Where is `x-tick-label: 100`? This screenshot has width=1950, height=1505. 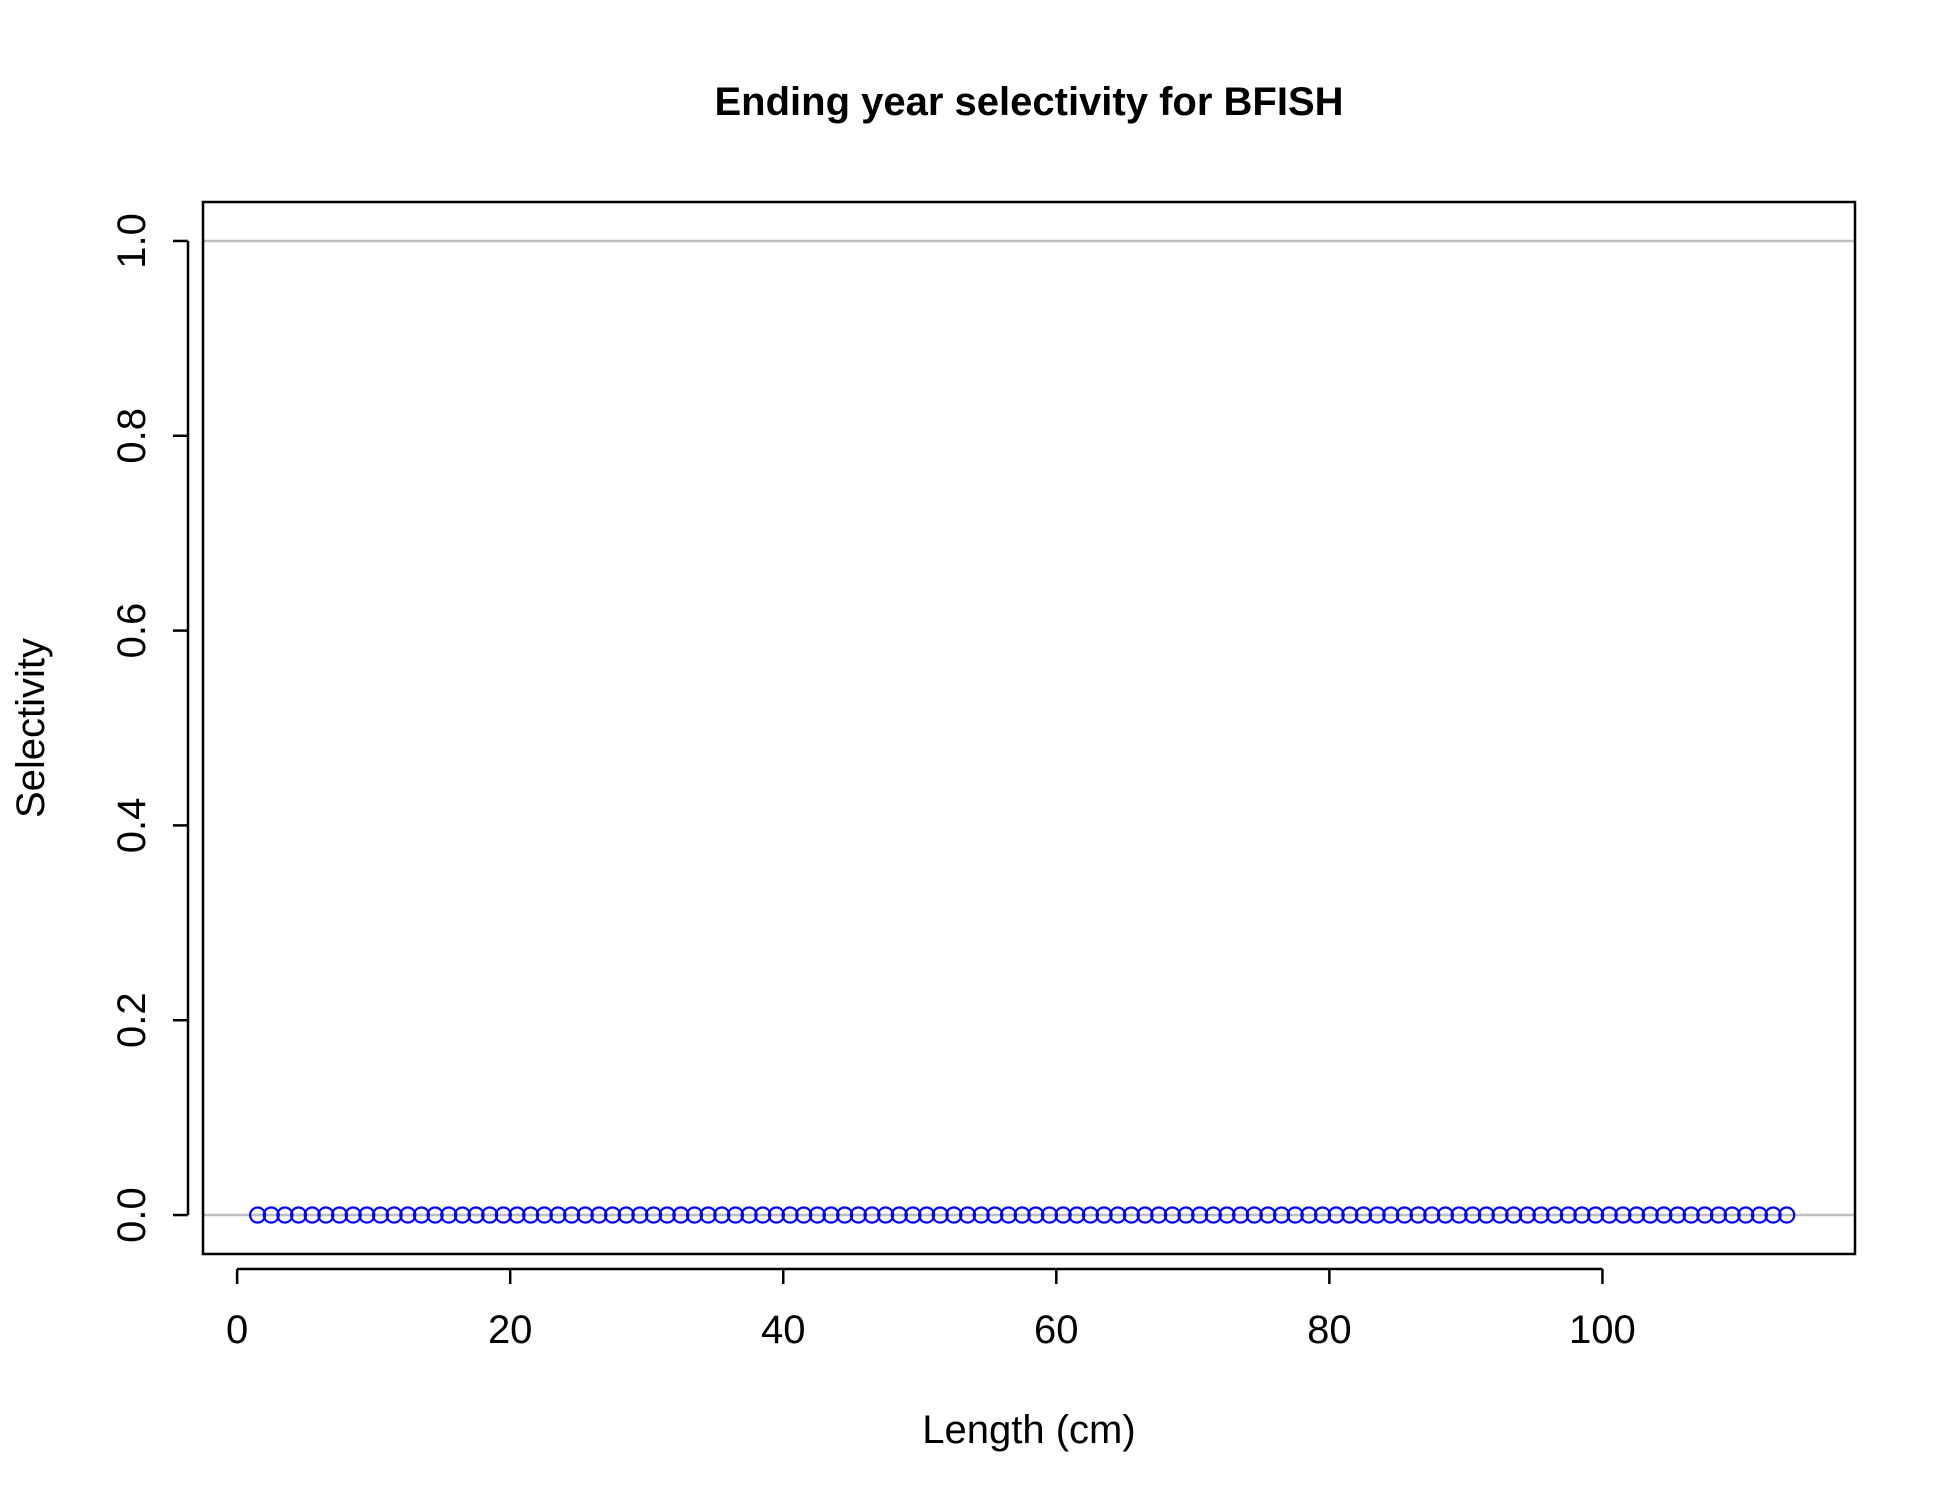
x-tick-label: 100 is located at coordinates (1602, 1330).